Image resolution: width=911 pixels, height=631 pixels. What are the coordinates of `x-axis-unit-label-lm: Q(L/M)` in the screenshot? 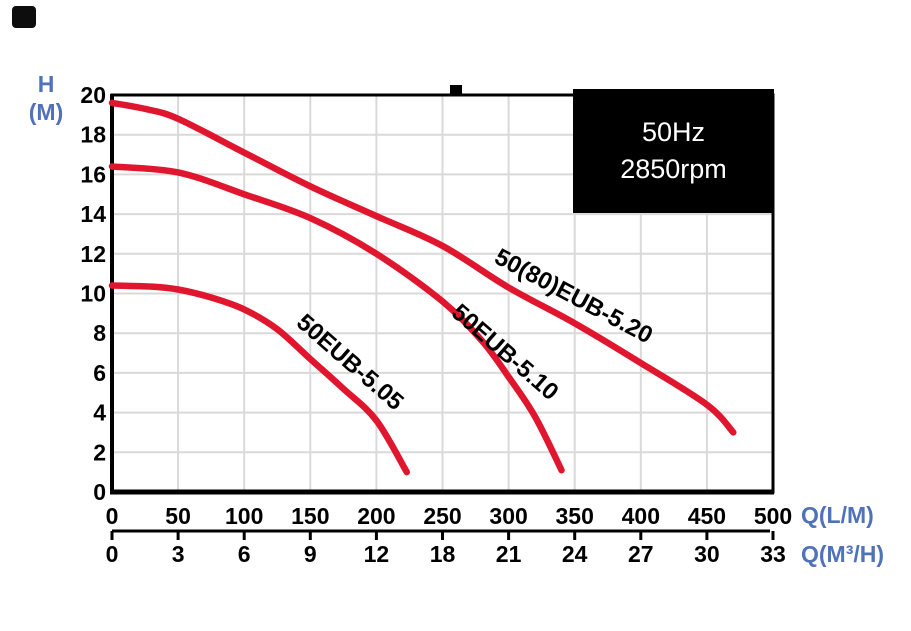 It's located at (837, 515).